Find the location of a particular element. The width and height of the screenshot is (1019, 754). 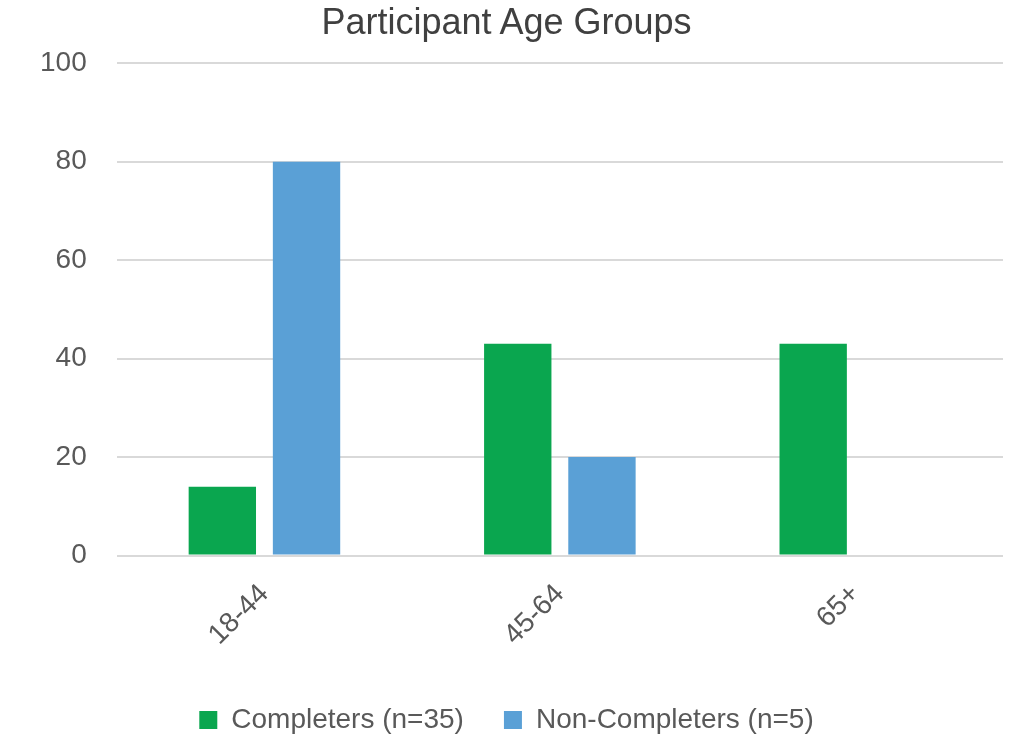

y-tick-label: 60 is located at coordinates (71, 258).